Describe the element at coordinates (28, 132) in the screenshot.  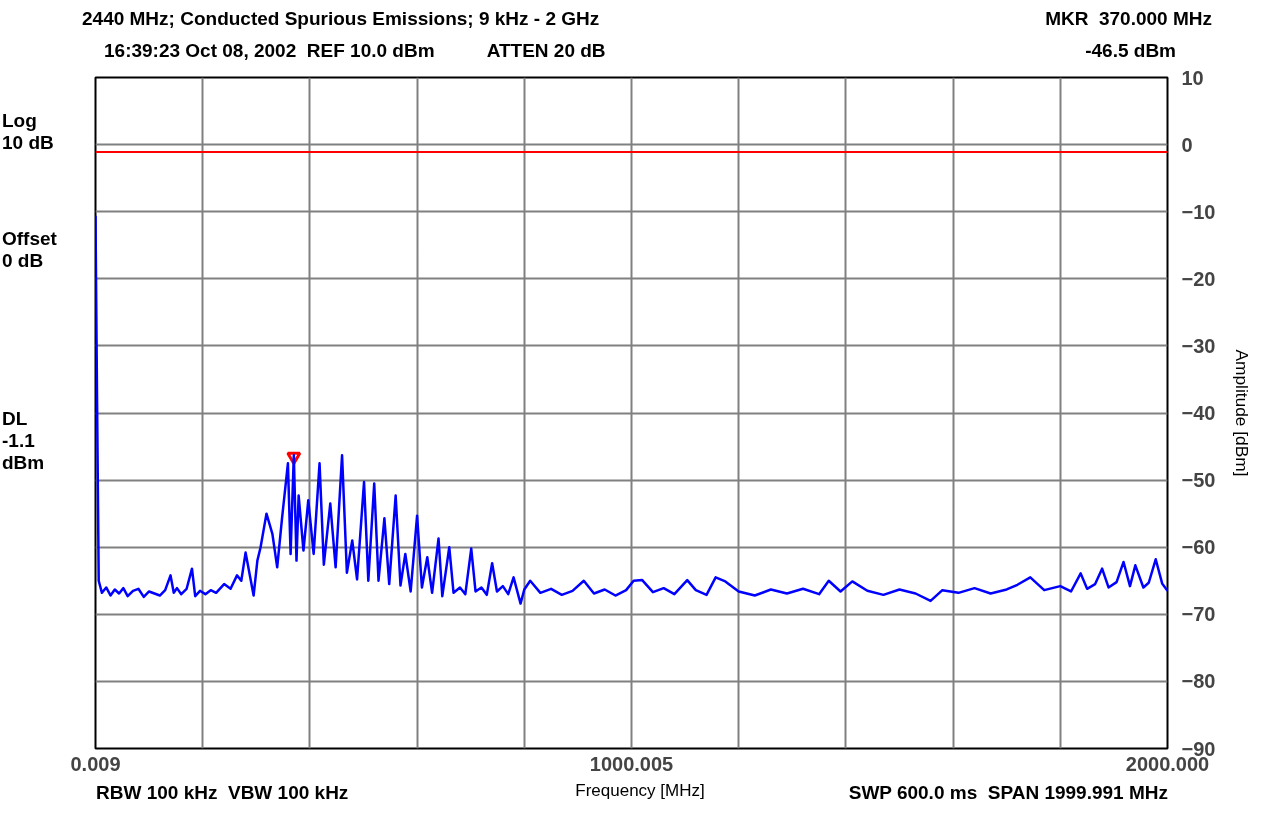
I see `text: Log 10 dB` at that location.